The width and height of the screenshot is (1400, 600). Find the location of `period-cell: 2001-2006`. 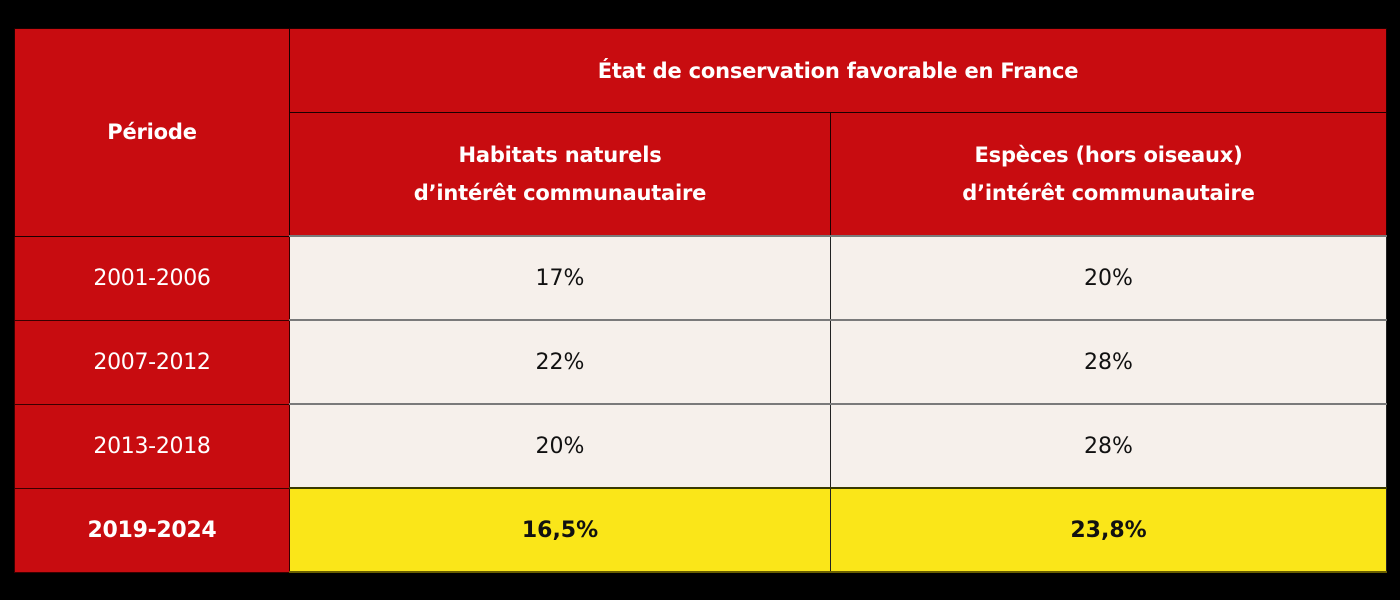

period-cell: 2001-2006 is located at coordinates (152, 278).